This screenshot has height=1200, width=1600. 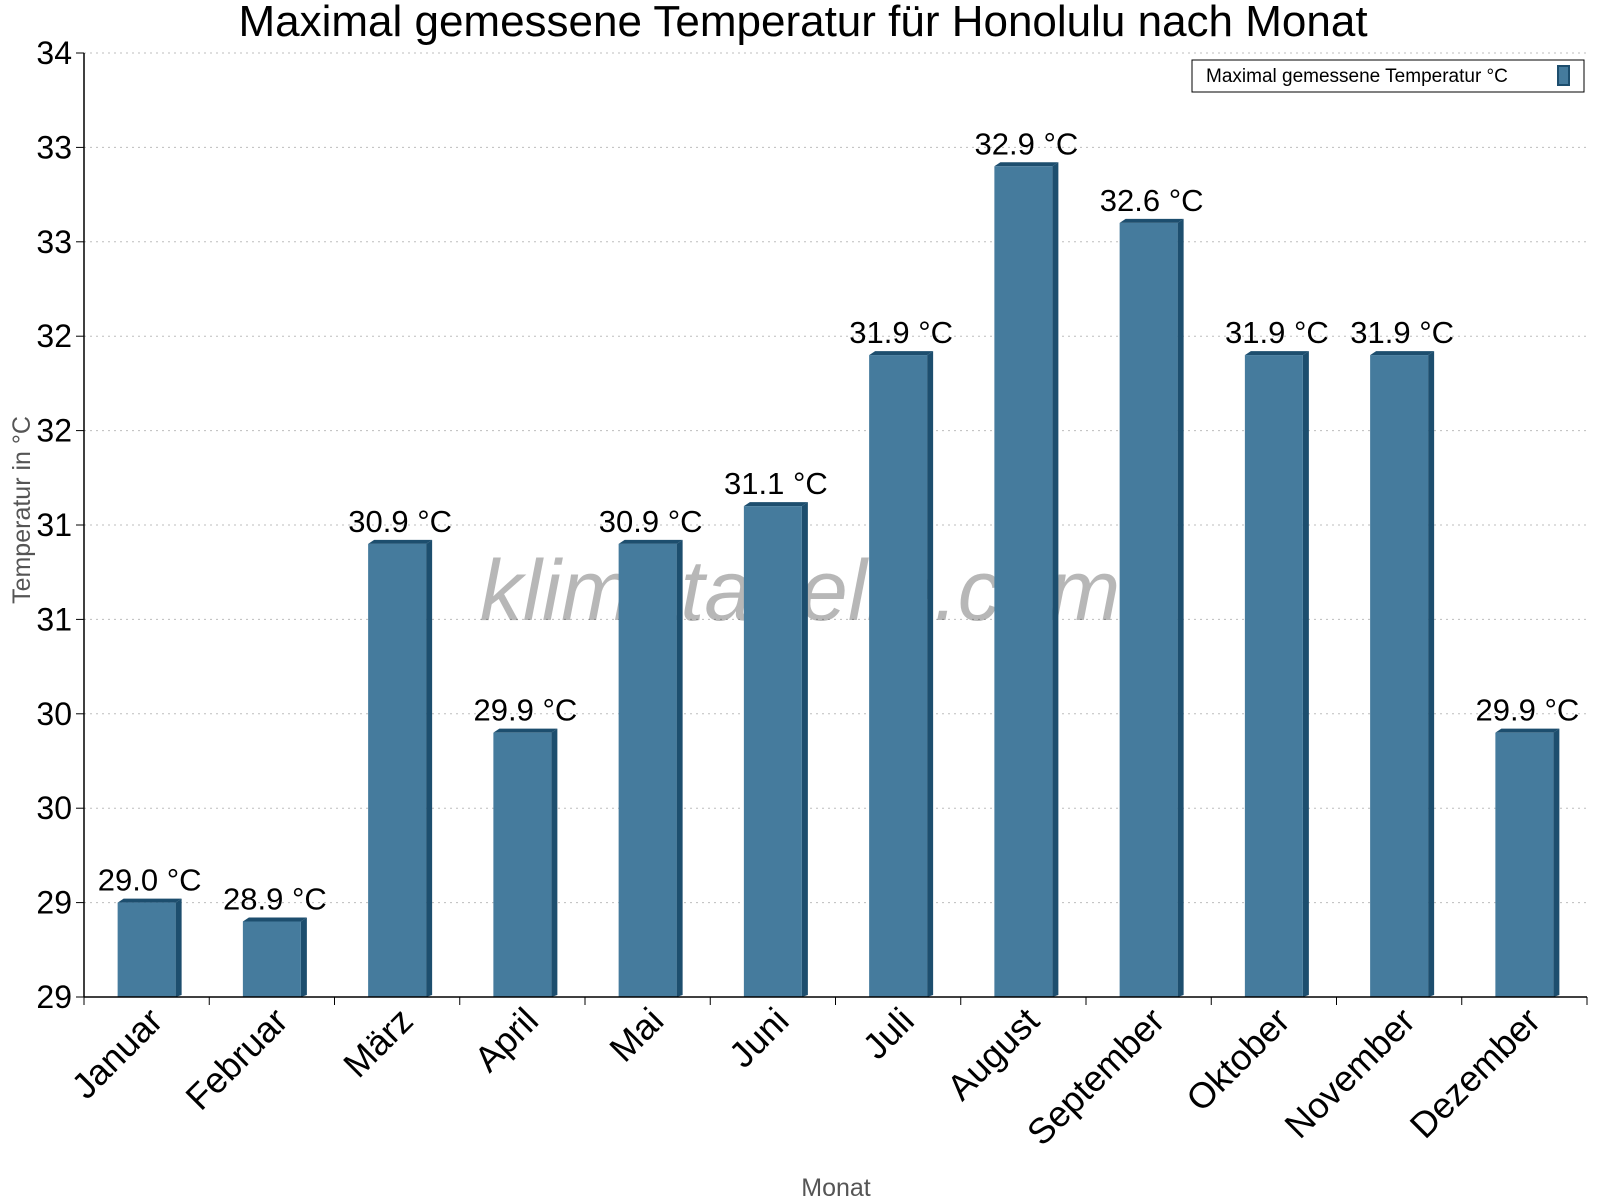 I want to click on value-label: 31.1 °C, so click(x=776, y=483).